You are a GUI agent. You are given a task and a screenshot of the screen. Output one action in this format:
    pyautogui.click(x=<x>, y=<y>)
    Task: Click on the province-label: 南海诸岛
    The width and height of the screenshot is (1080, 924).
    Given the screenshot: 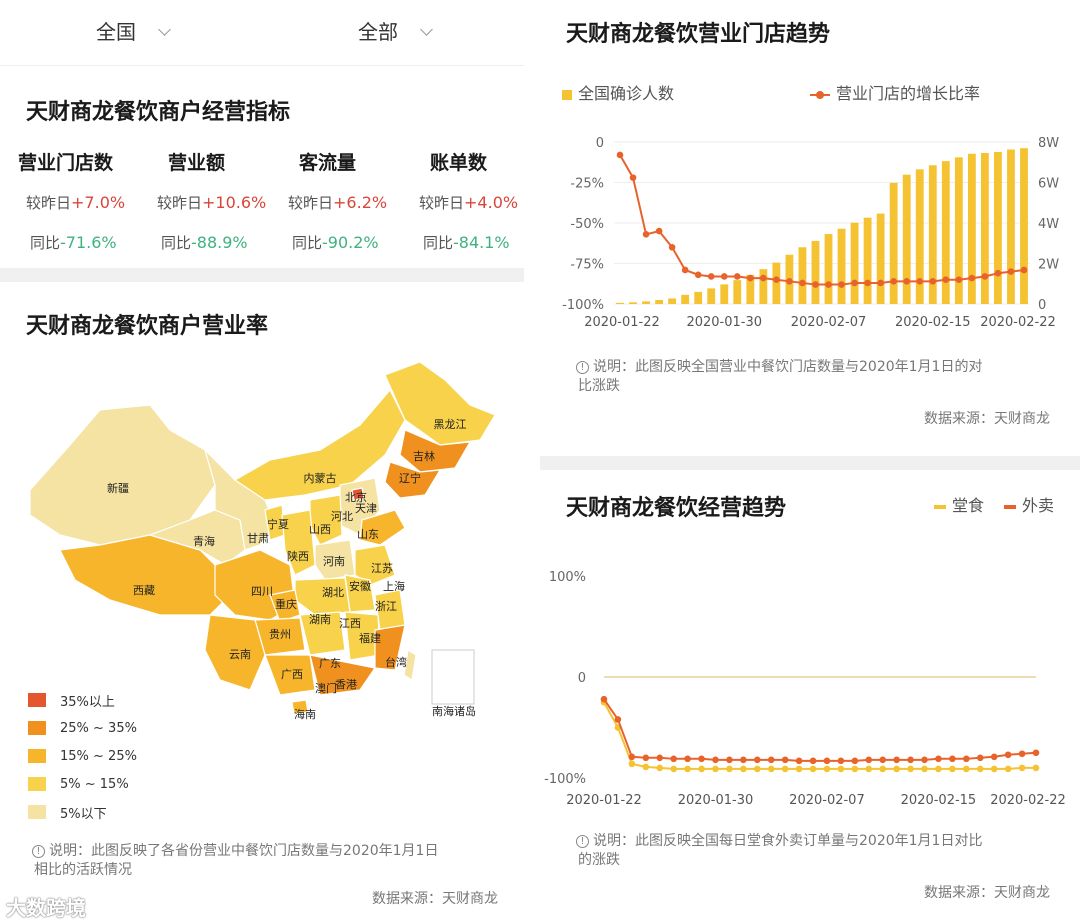 What is the action you would take?
    pyautogui.click(x=454, y=711)
    